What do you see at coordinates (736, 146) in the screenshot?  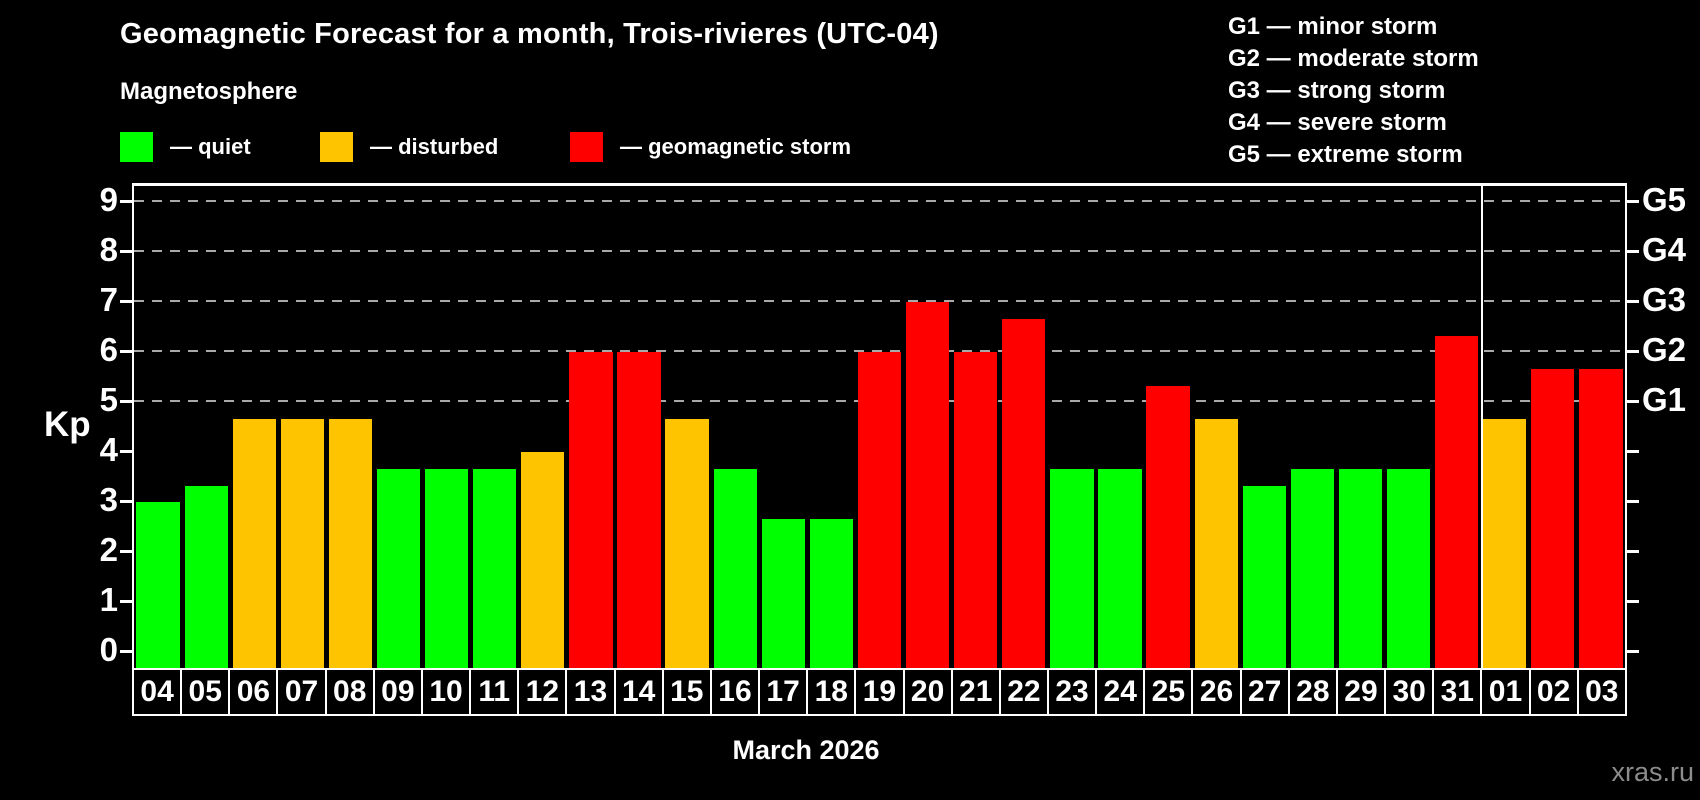 I see `legend-label-storm: — geomagnetic storm` at bounding box center [736, 146].